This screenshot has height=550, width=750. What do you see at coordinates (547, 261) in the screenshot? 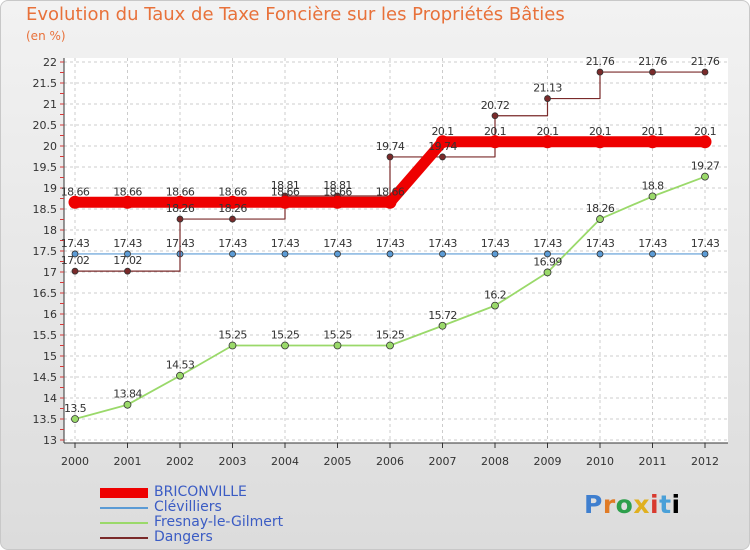
I see `data-label: 16.99` at bounding box center [547, 261].